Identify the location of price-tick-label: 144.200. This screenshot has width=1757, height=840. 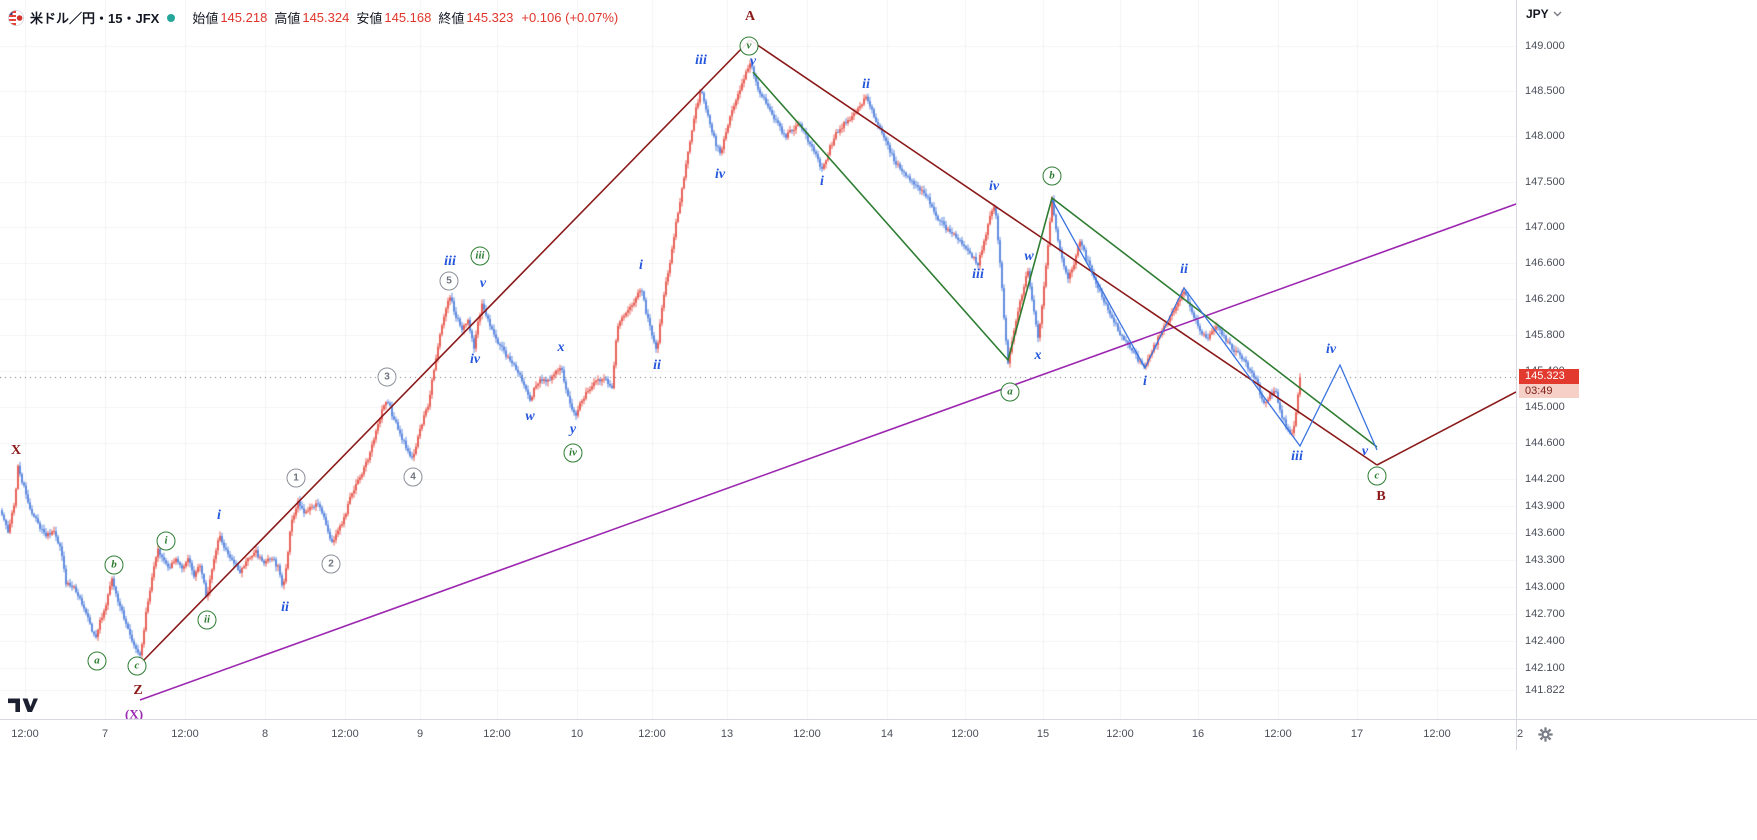
(1545, 479).